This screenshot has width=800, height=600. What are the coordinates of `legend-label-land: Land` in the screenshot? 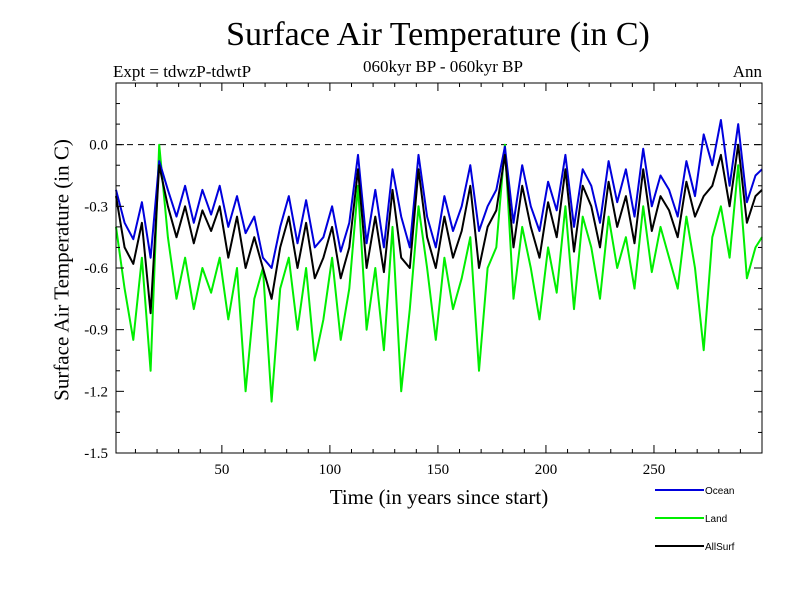 It's located at (716, 519).